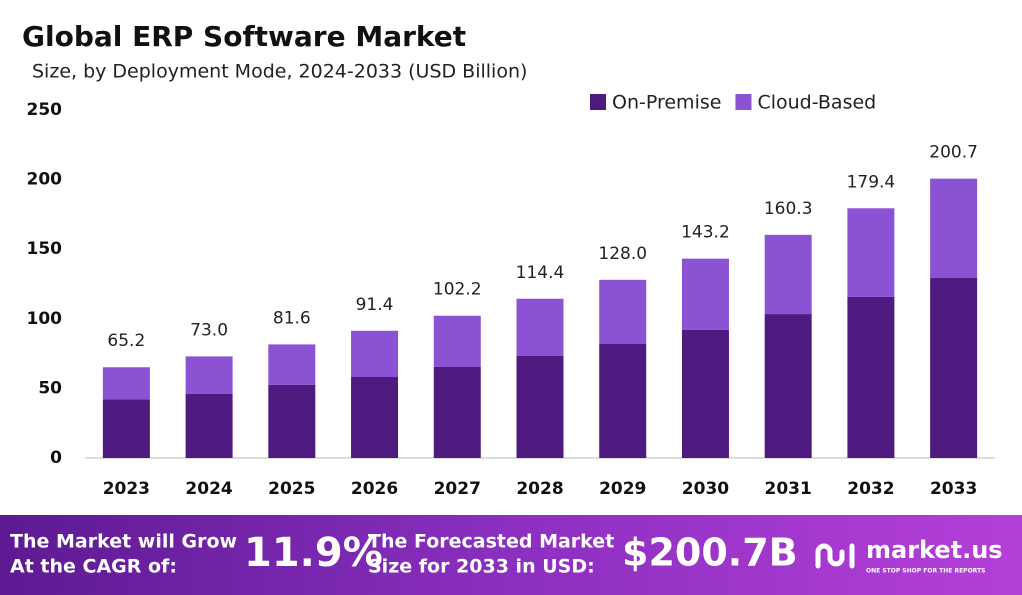 This screenshot has height=595, width=1022. Describe the element at coordinates (457, 489) in the screenshot. I see `x-tick-label: 2027` at that location.